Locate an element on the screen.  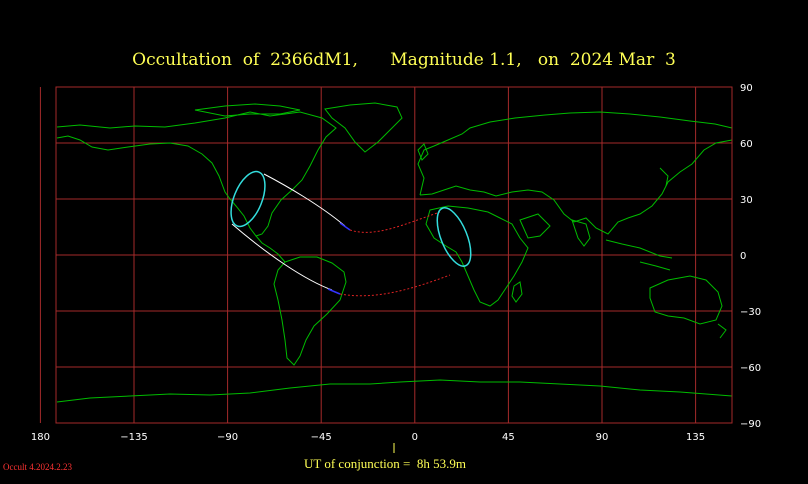
latitude-tick-label: 90 is located at coordinates (746, 88).